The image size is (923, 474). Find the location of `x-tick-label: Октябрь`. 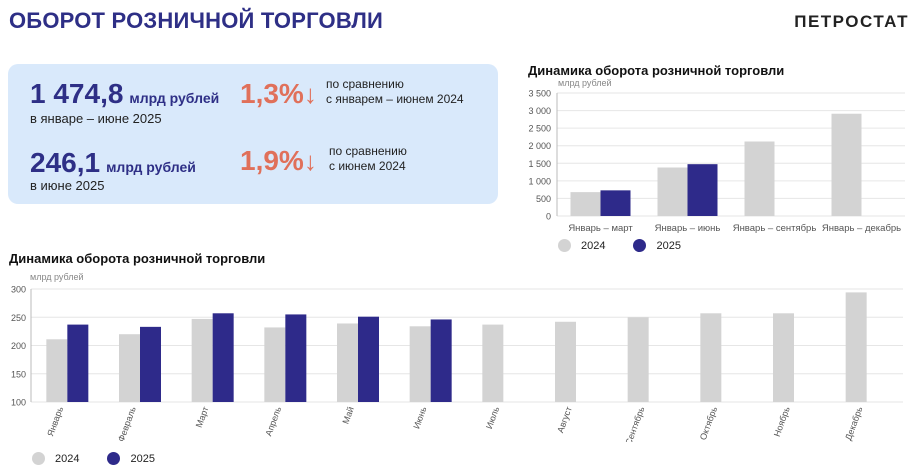

x-tick-label: Октябрь is located at coordinates (708, 423).